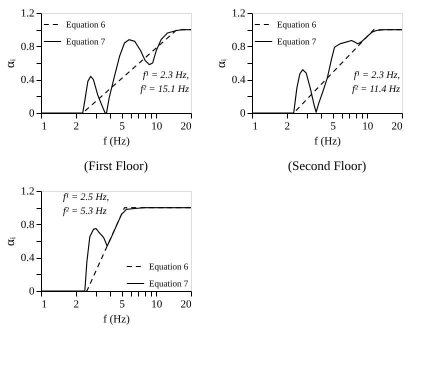 This screenshot has height=389, width=424. What do you see at coordinates (116, 165) in the screenshot?
I see `text: (First Floor)` at bounding box center [116, 165].